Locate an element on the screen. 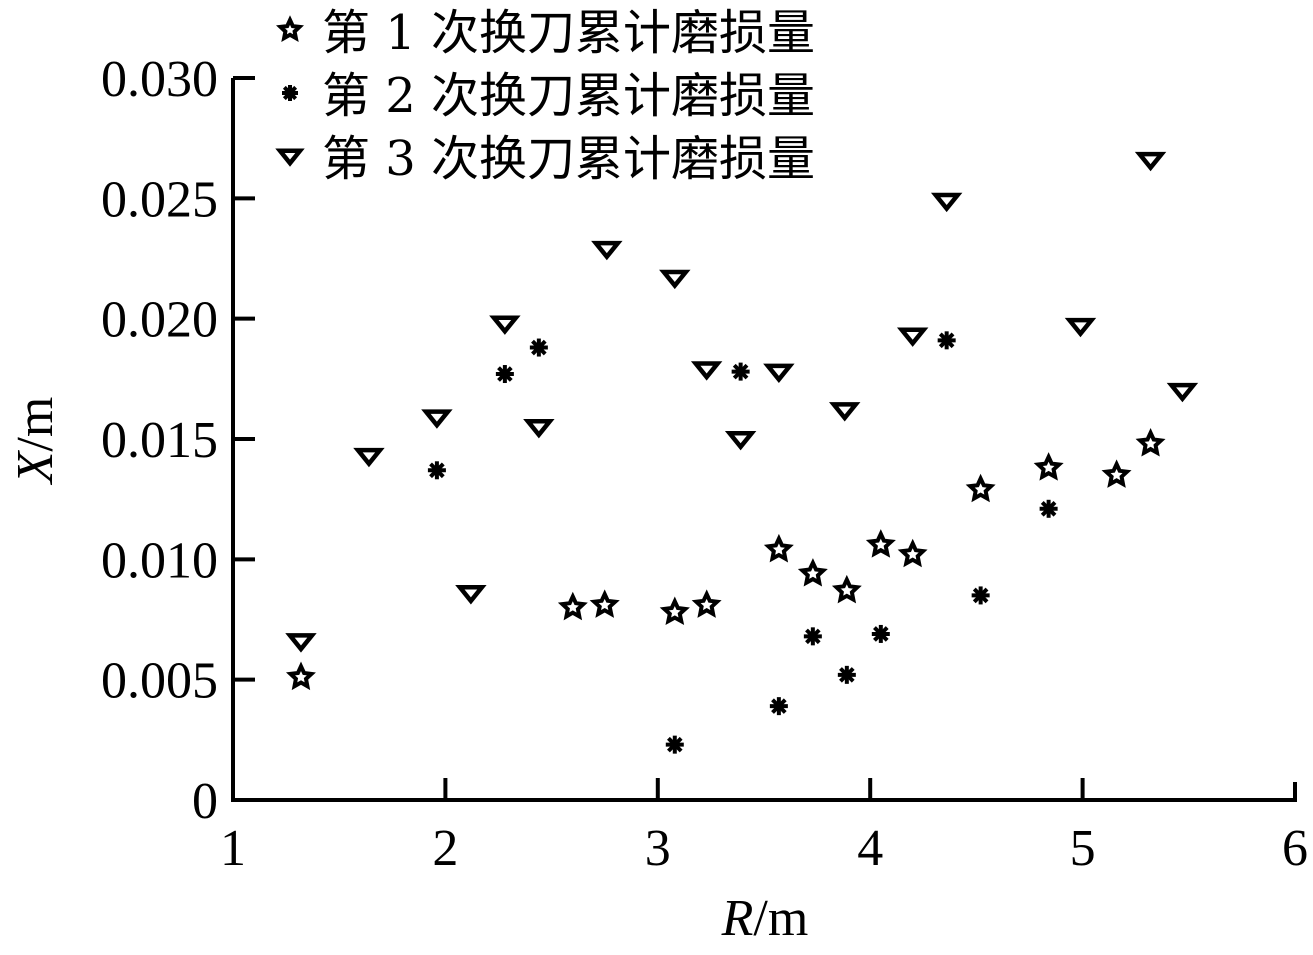 The image size is (1313, 955). legend-label: 第 3 次换刀累计磨损量 is located at coordinates (568, 159).